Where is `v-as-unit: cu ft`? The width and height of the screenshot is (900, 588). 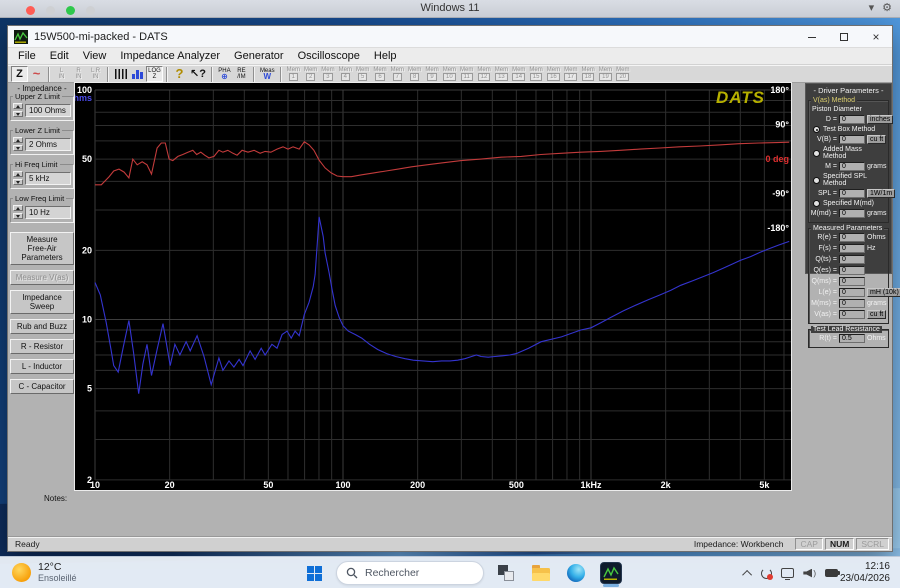
v-as-unit: cu ft is located at coordinates (877, 314).